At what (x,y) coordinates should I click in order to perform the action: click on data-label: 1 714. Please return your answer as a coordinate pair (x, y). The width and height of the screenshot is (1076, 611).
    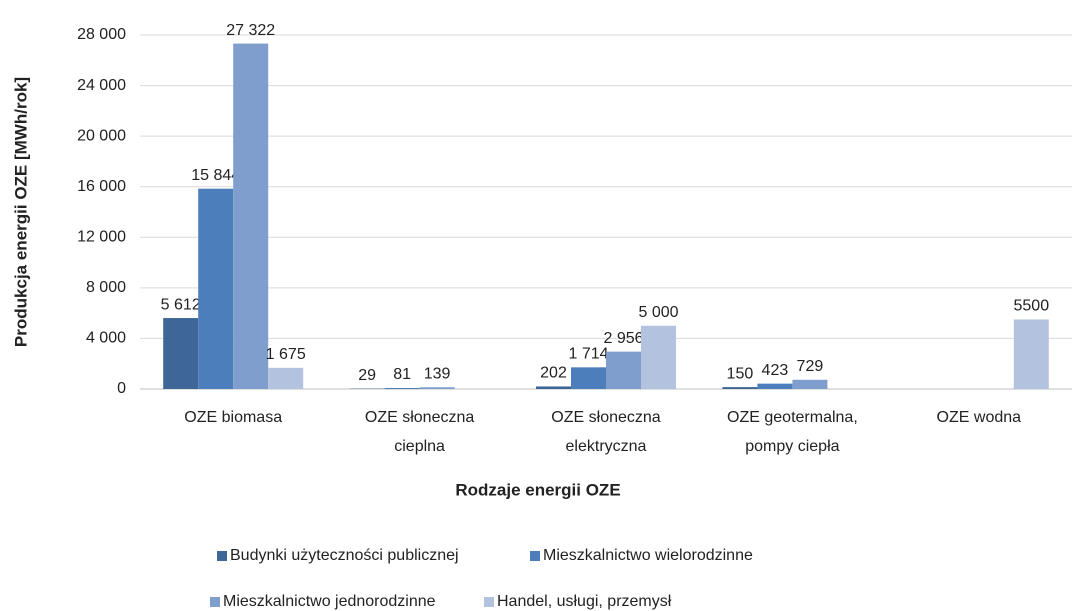
    Looking at the image, I should click on (588, 354).